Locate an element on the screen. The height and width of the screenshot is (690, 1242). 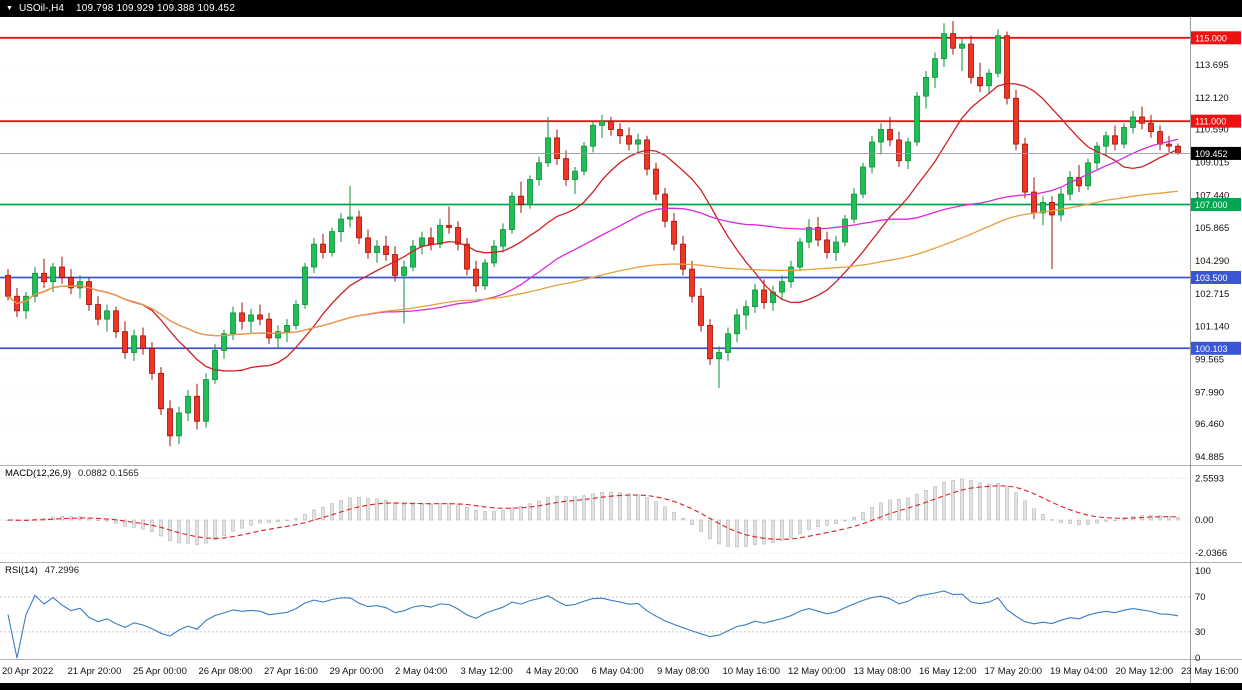
time-axis-label: 25 Apr 00:00 is located at coordinates (160, 671).